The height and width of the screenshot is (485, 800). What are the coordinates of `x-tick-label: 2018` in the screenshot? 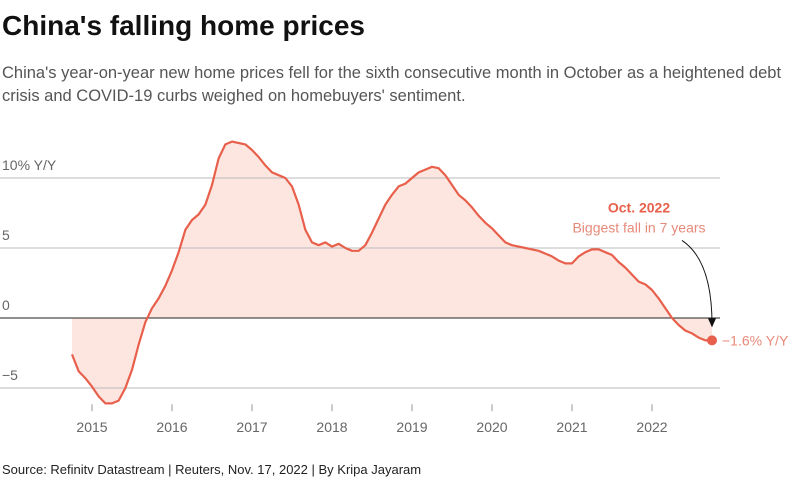 It's located at (331, 427).